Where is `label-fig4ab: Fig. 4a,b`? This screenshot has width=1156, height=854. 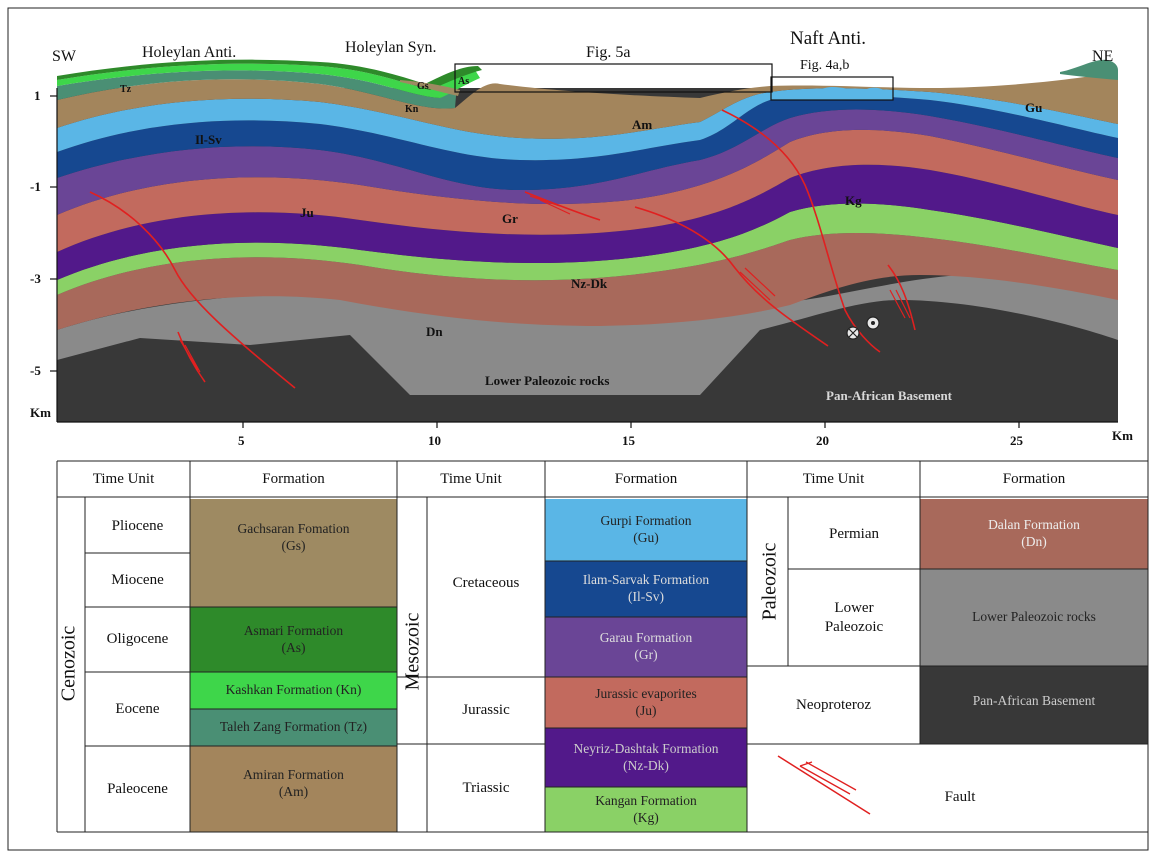 label-fig4ab: Fig. 4a,b is located at coordinates (825, 65).